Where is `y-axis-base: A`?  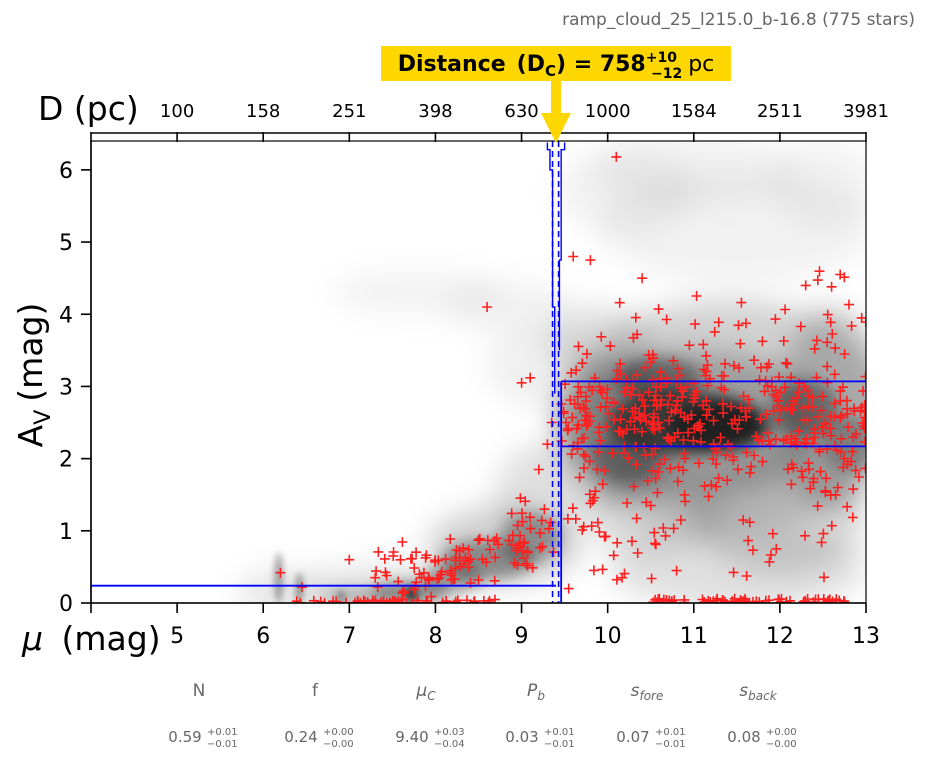 y-axis-base: A is located at coordinates (30, 435).